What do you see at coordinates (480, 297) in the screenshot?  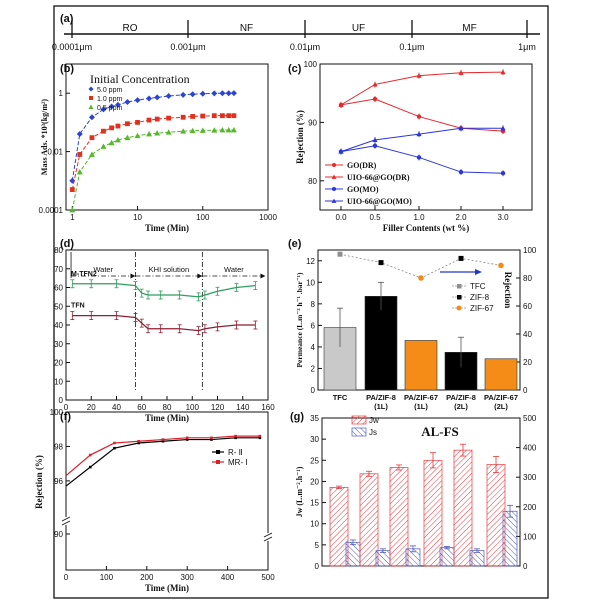 I see `legend-label: ZIF-8` at bounding box center [480, 297].